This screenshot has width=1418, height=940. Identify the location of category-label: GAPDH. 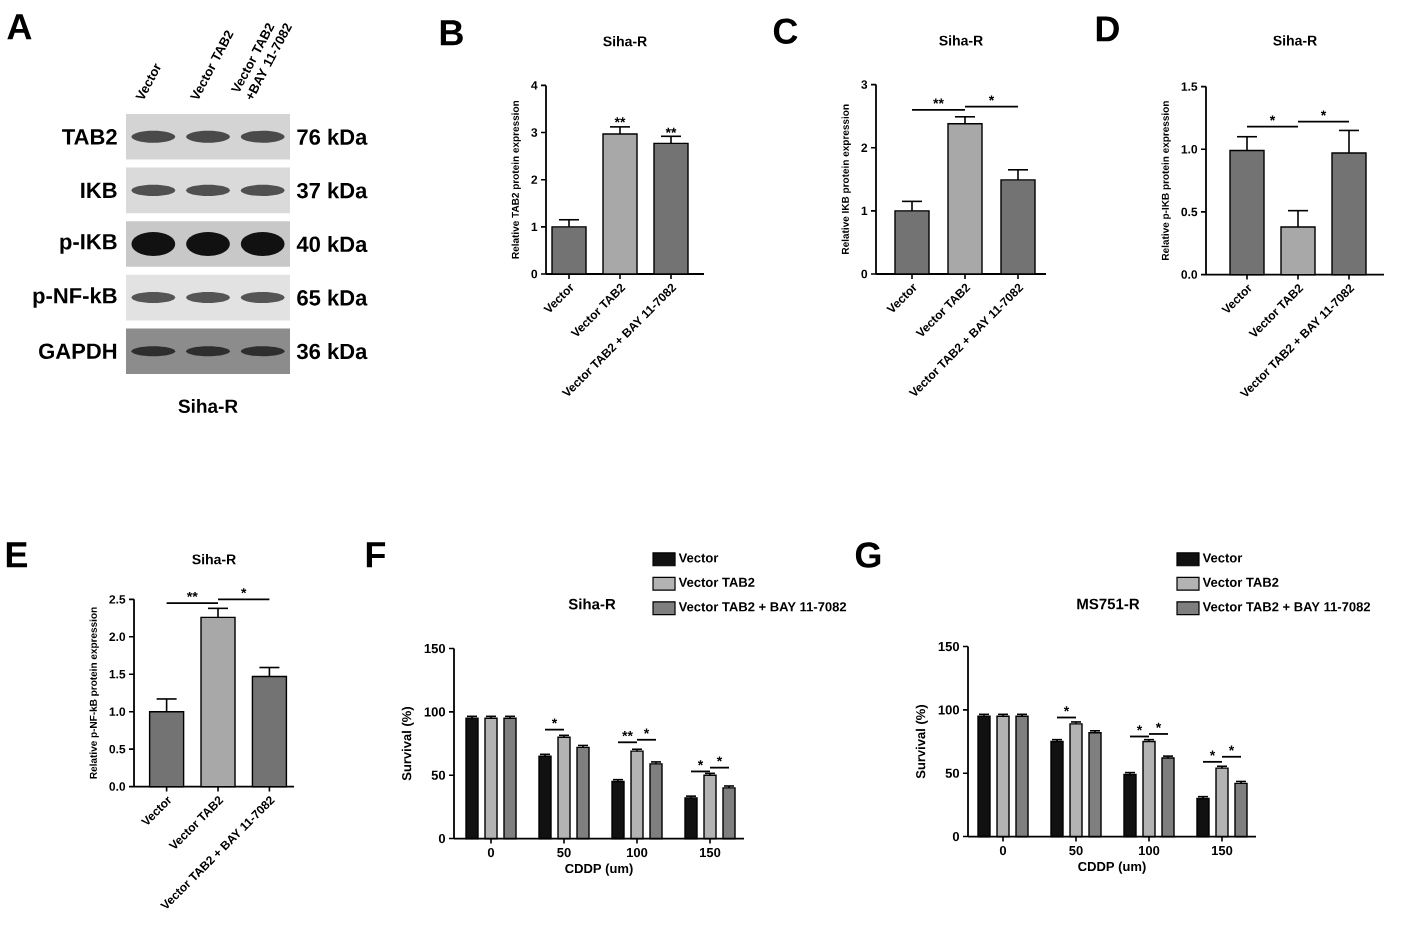
(78, 351).